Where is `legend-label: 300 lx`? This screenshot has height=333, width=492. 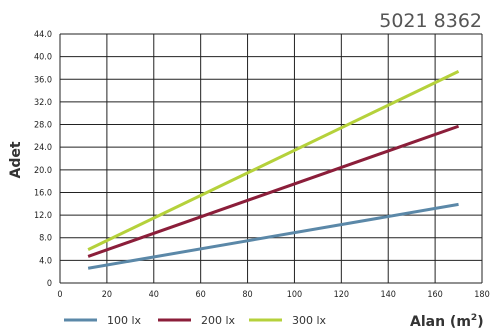 legend-label: 300 lx is located at coordinates (309, 320).